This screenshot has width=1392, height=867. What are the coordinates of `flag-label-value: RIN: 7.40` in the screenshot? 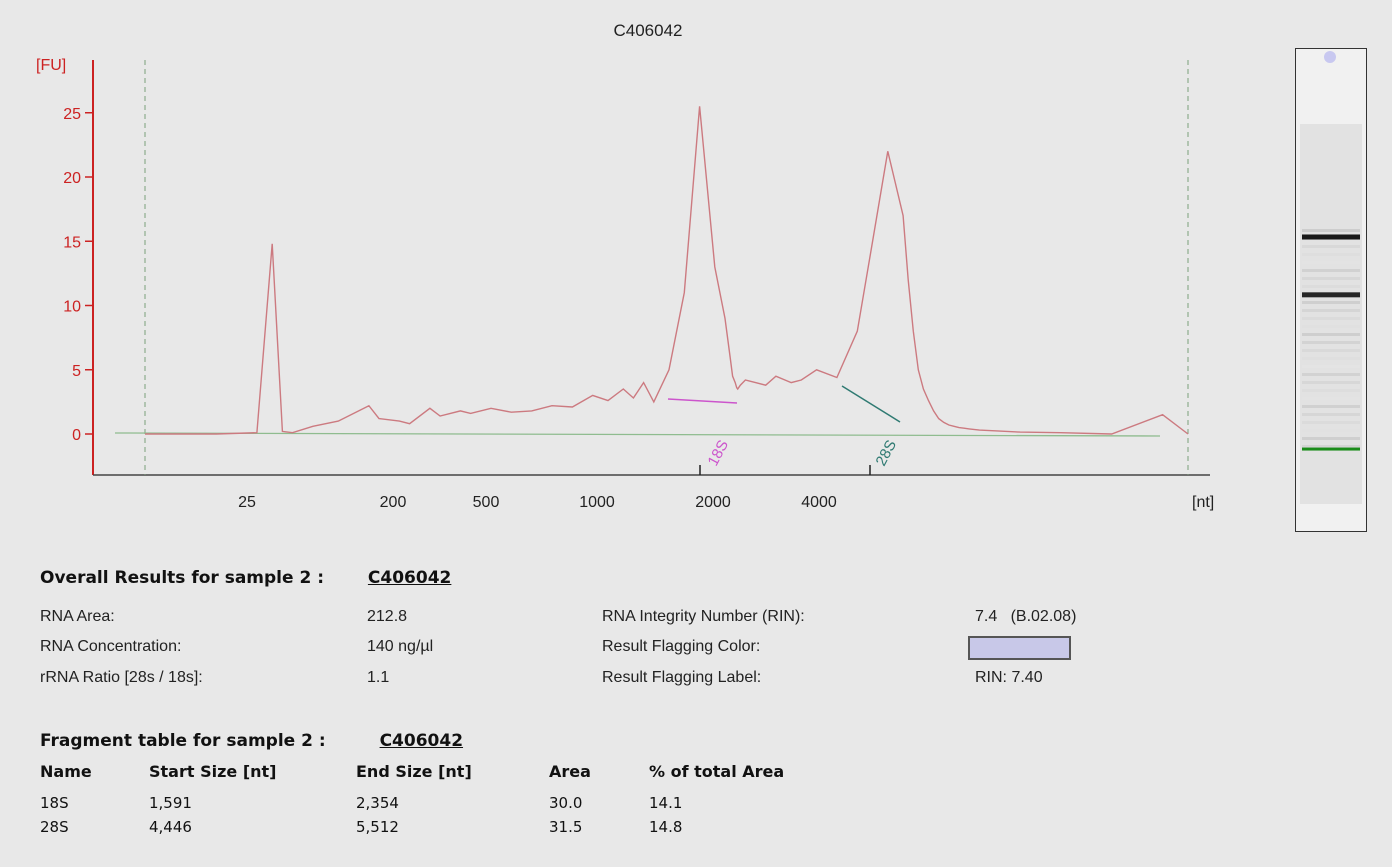 It's located at (1009, 677).